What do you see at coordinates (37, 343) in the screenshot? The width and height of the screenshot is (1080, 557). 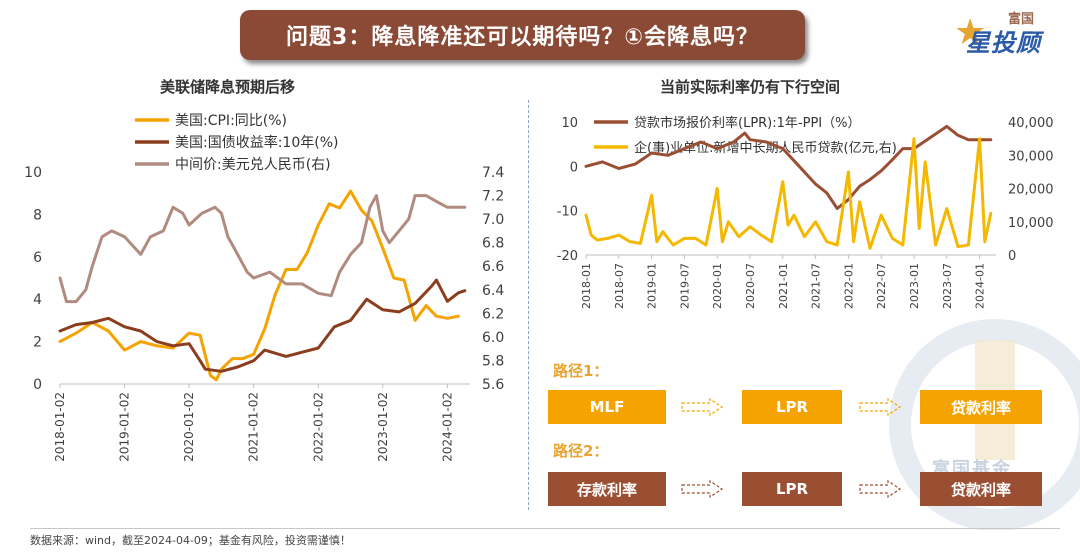 I see `y-left-tick-label: 2` at bounding box center [37, 343].